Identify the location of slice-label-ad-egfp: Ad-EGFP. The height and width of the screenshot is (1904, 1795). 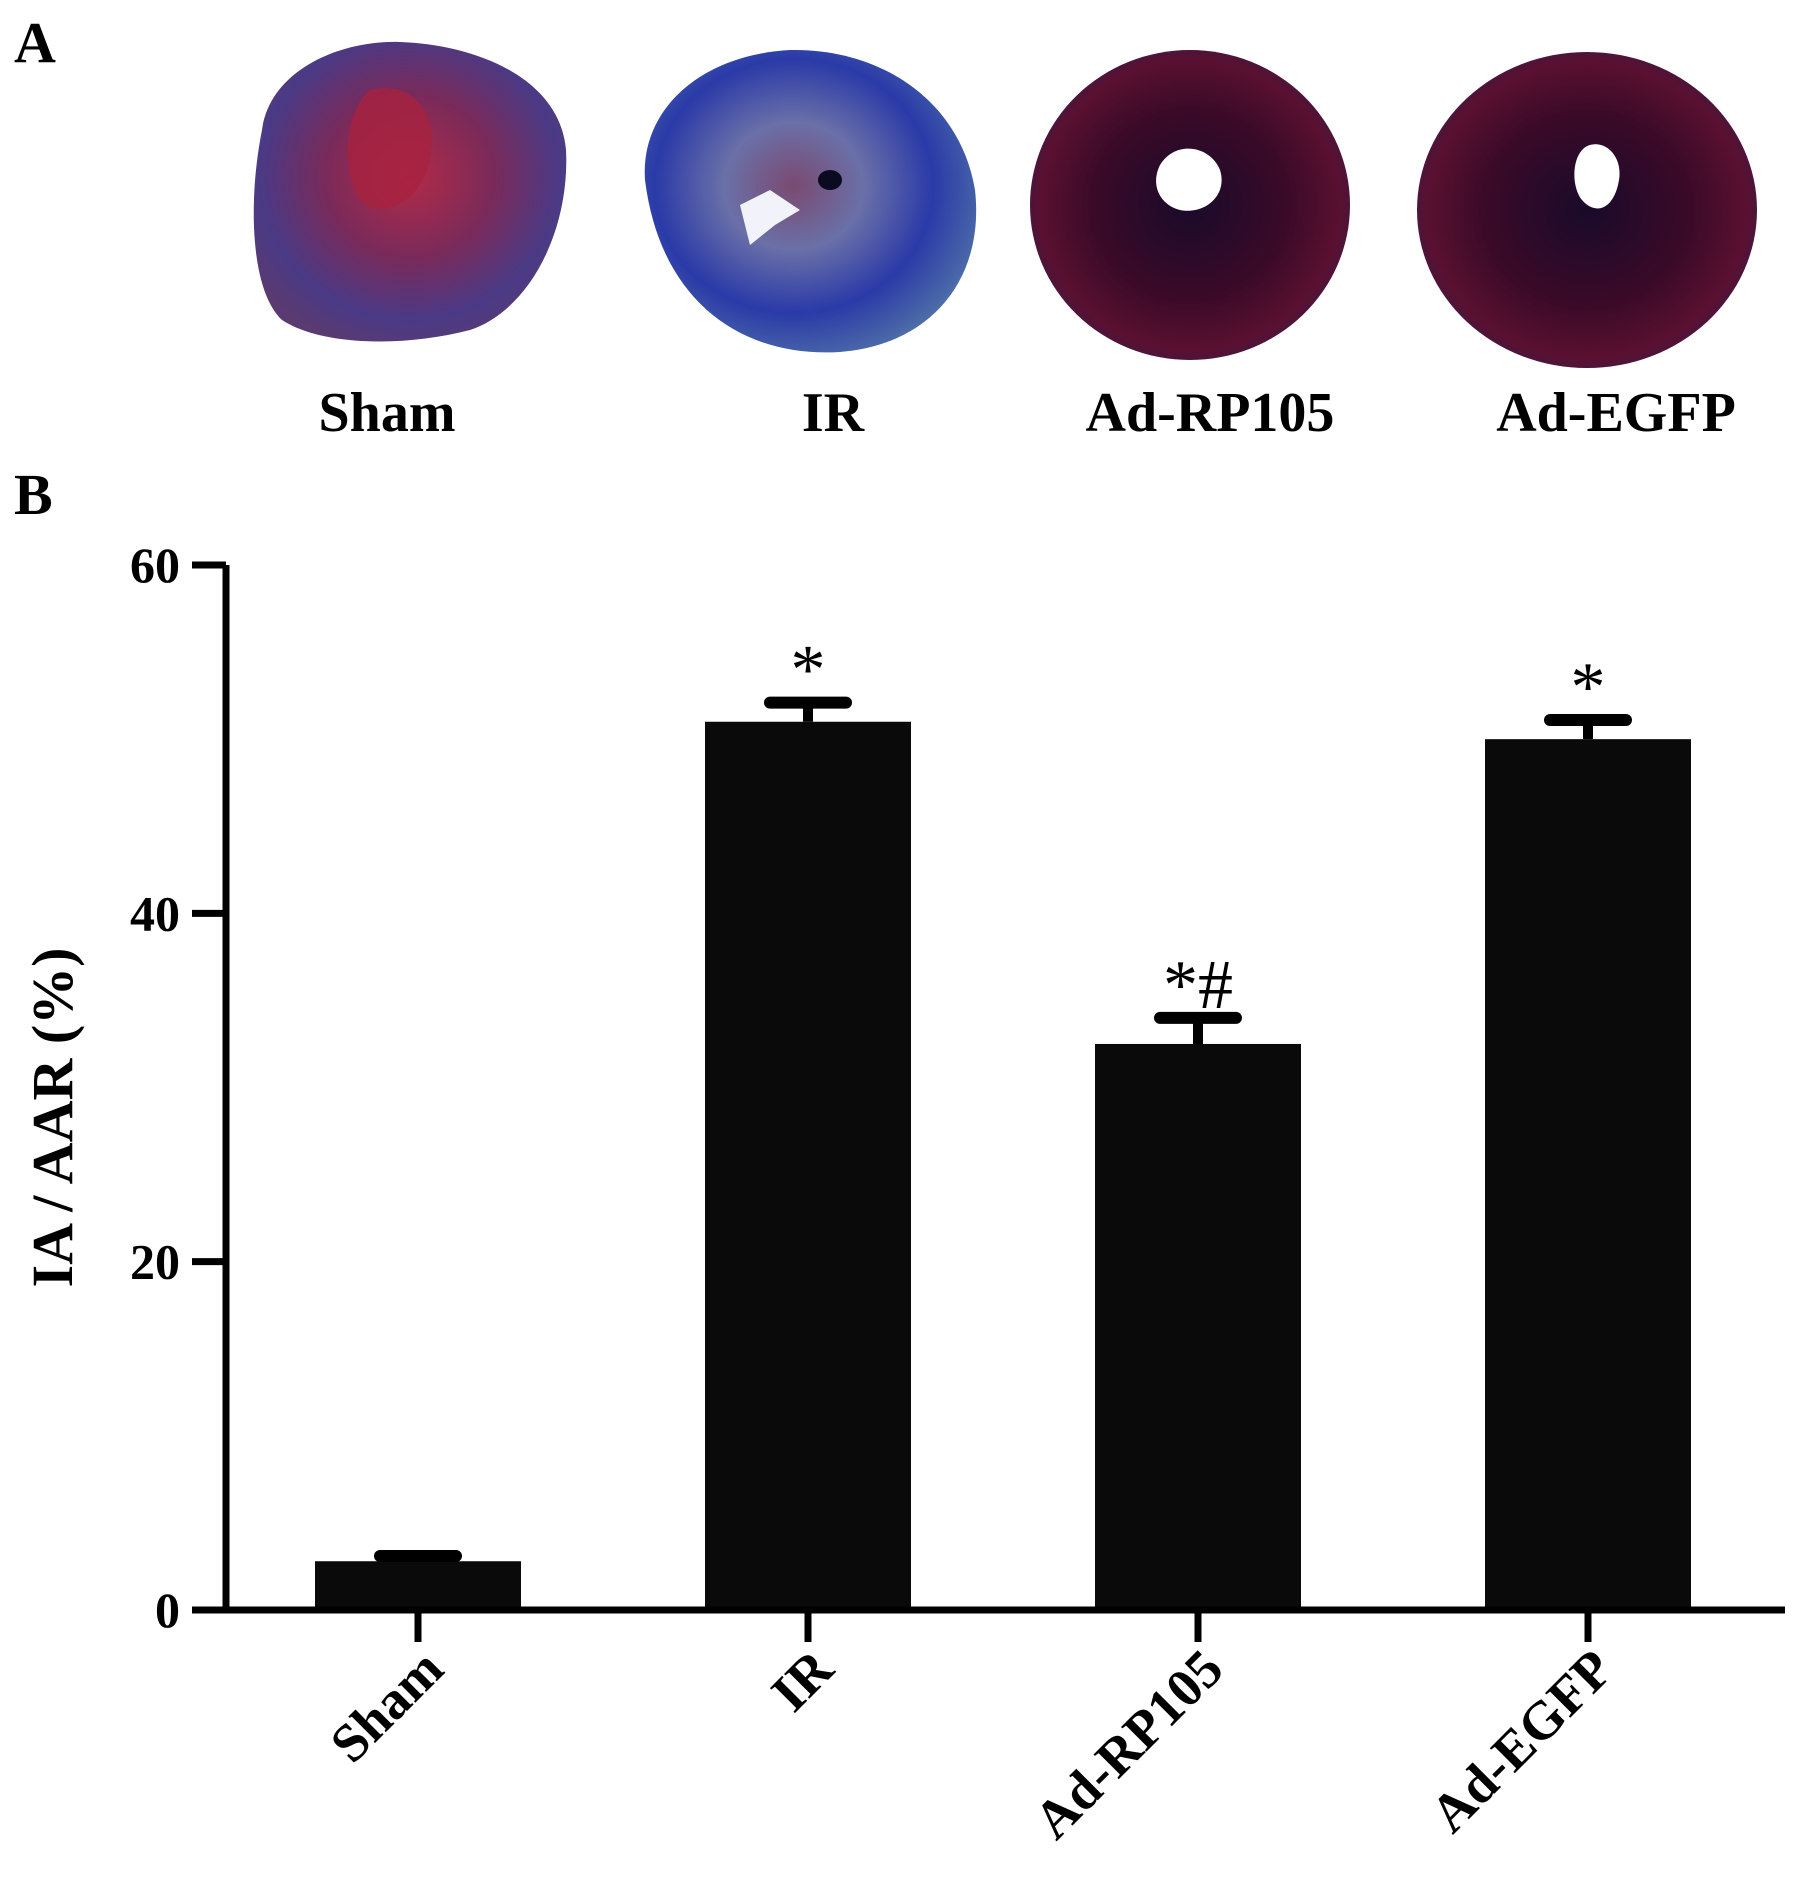
(1616, 413).